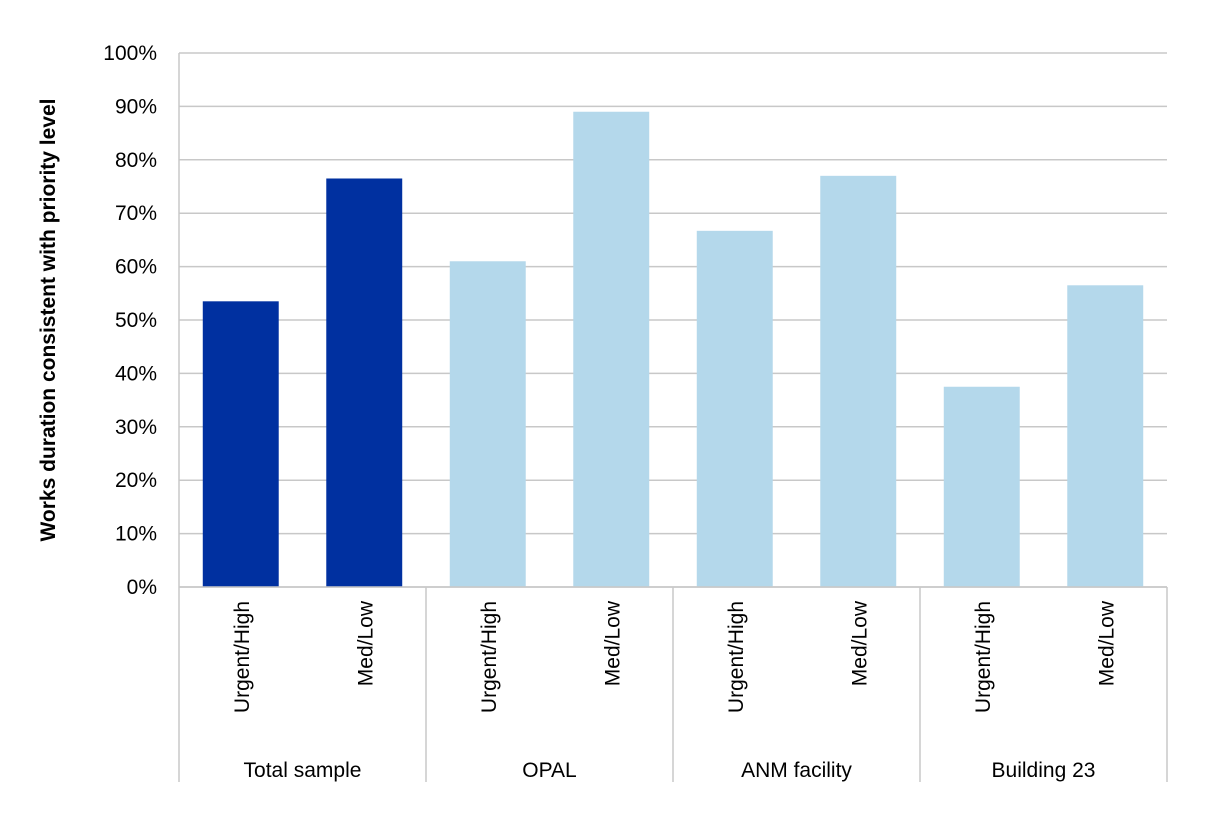 The image size is (1221, 822). Describe the element at coordinates (136, 213) in the screenshot. I see `y-tick-label: 70%` at that location.